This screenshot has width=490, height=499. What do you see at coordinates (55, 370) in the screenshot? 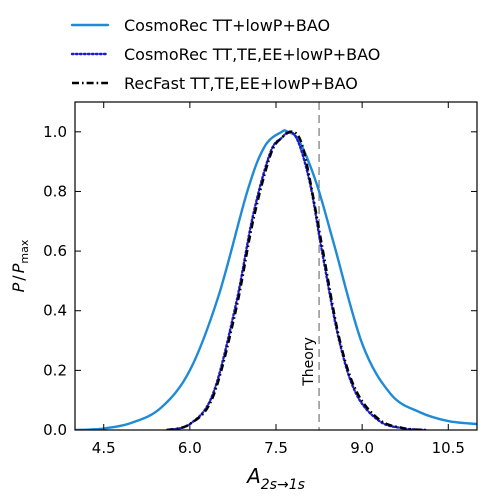
I see `y-tick-label: 0.2` at bounding box center [55, 370].